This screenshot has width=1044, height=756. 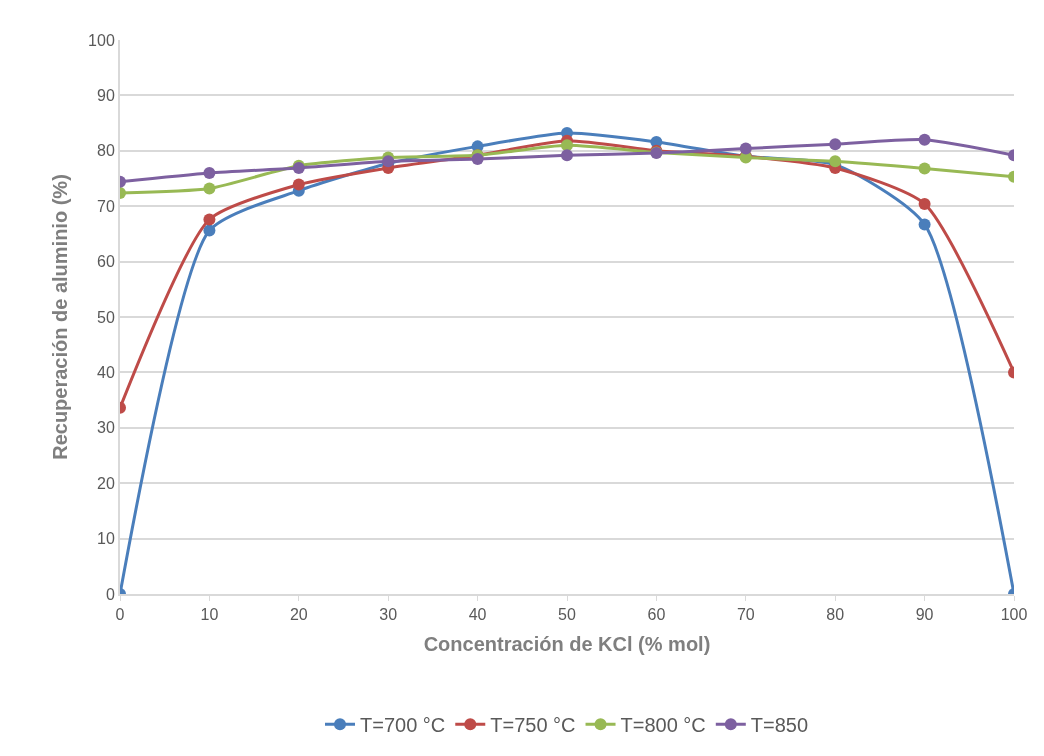 I want to click on y-tick-label: 30, so click(x=106, y=428).